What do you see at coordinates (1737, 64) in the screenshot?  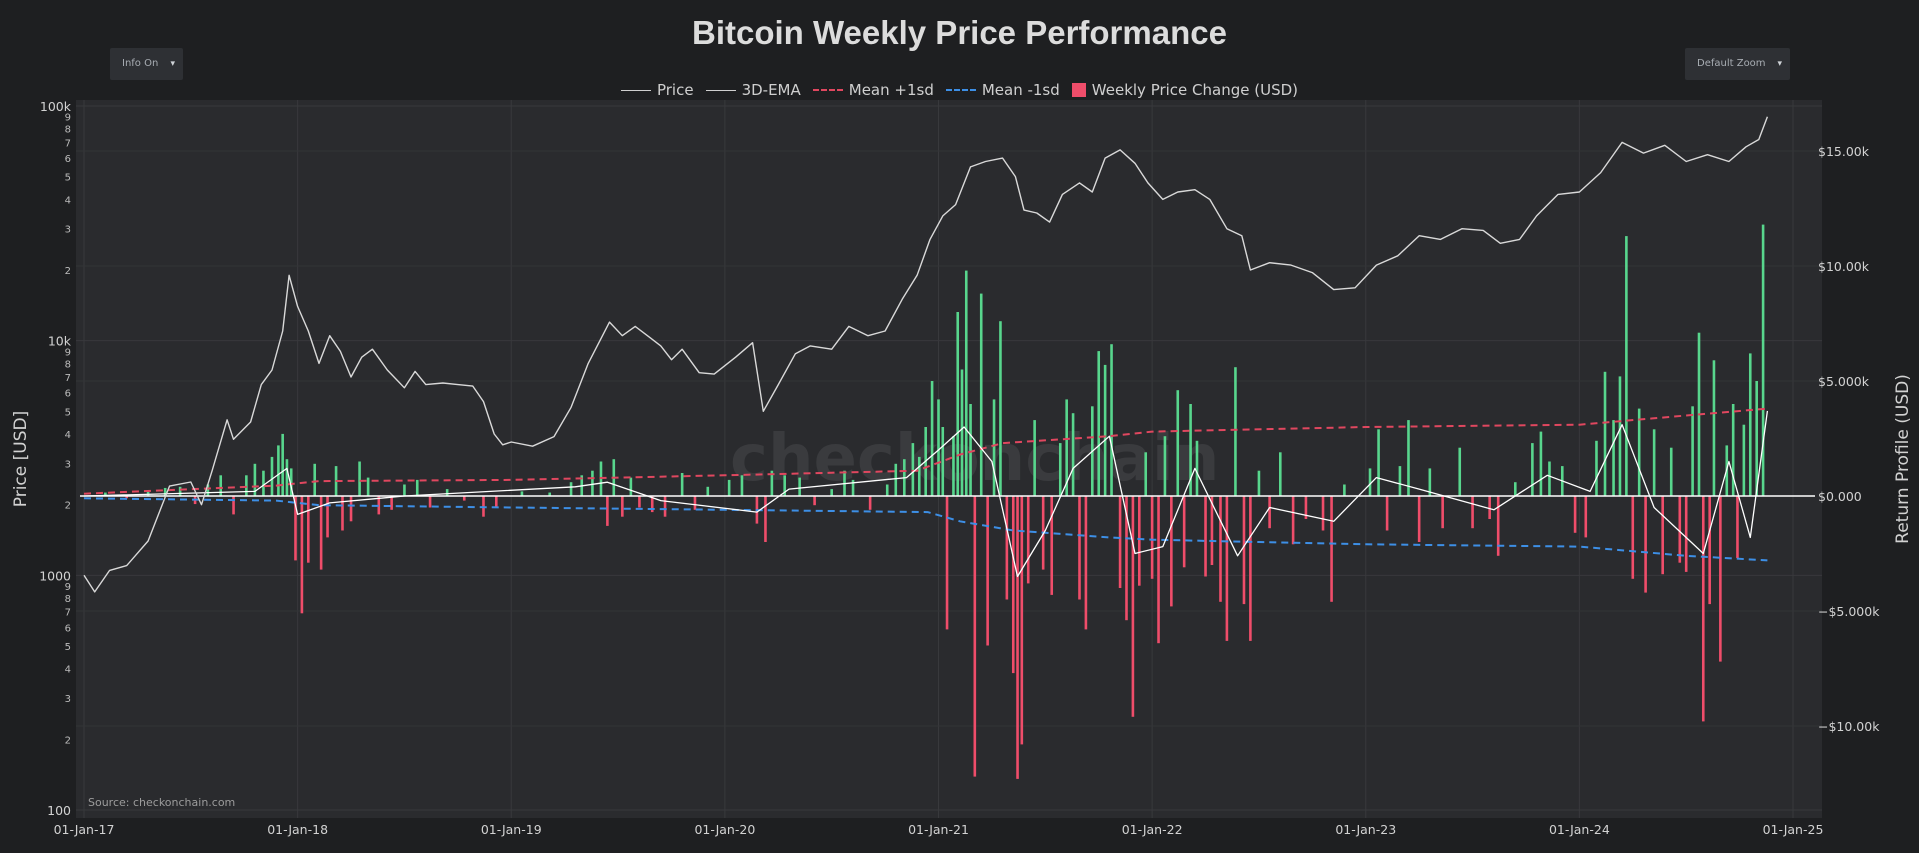 I see `zoom-dropdown: Default Zoom ▾` at bounding box center [1737, 64].